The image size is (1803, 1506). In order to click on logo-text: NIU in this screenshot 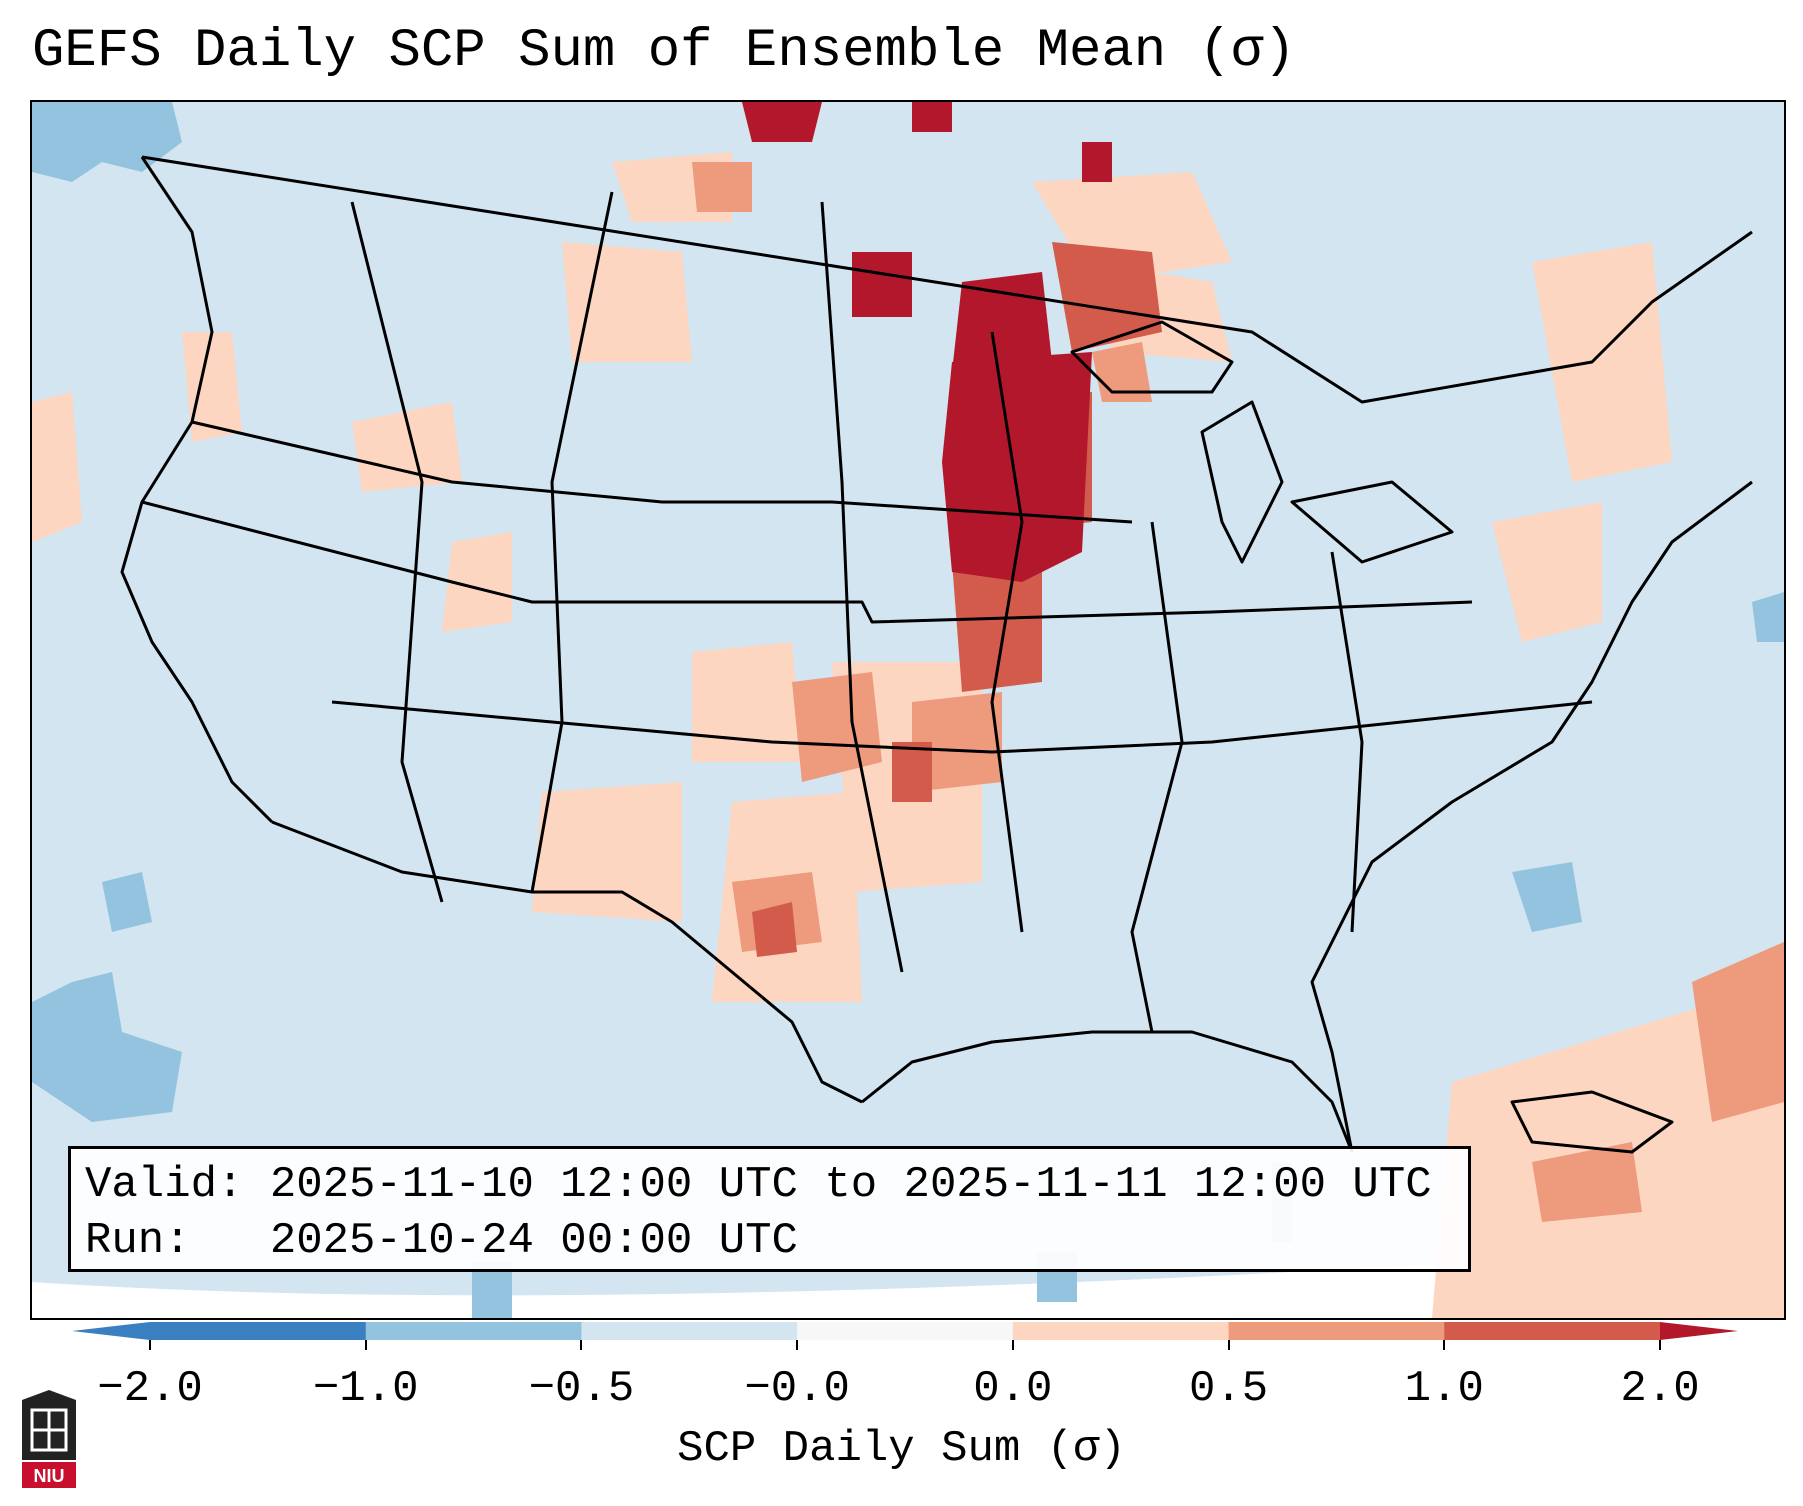, I will do `click(49, 1476)`.